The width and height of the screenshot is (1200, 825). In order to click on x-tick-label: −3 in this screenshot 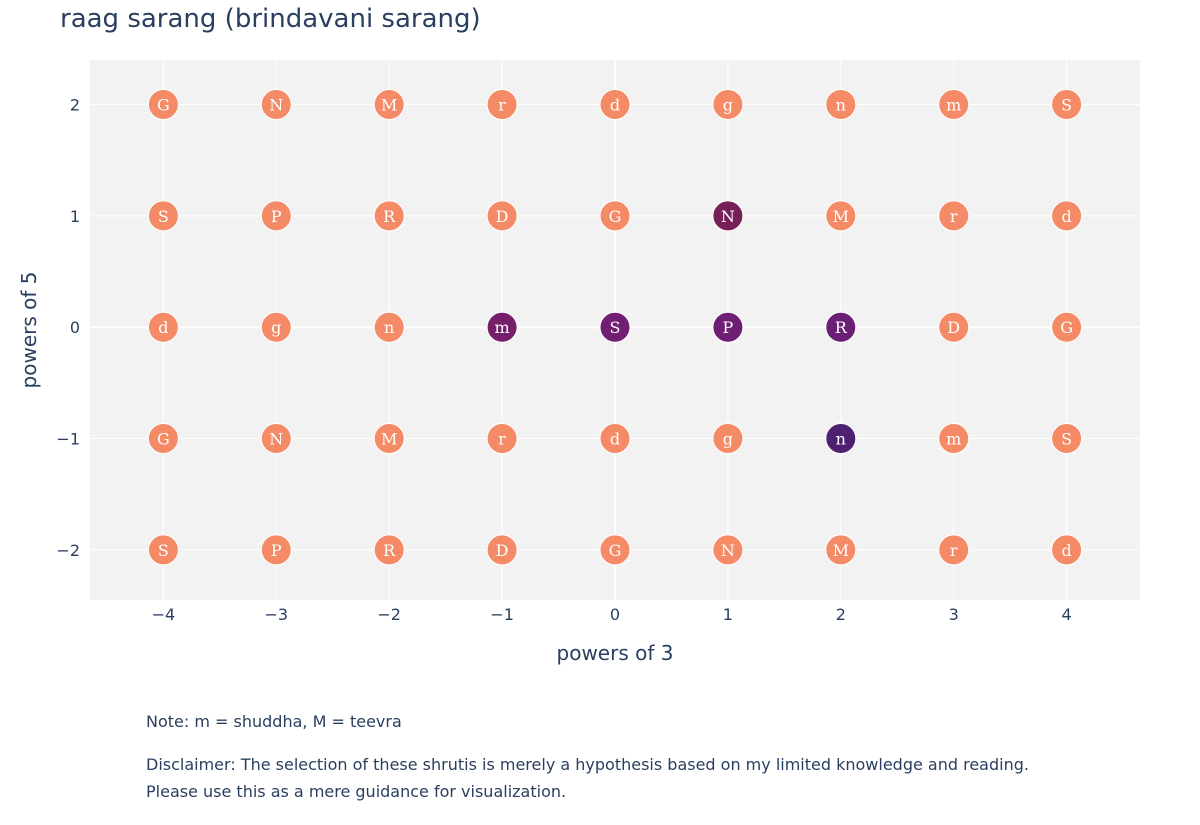, I will do `click(276, 614)`.